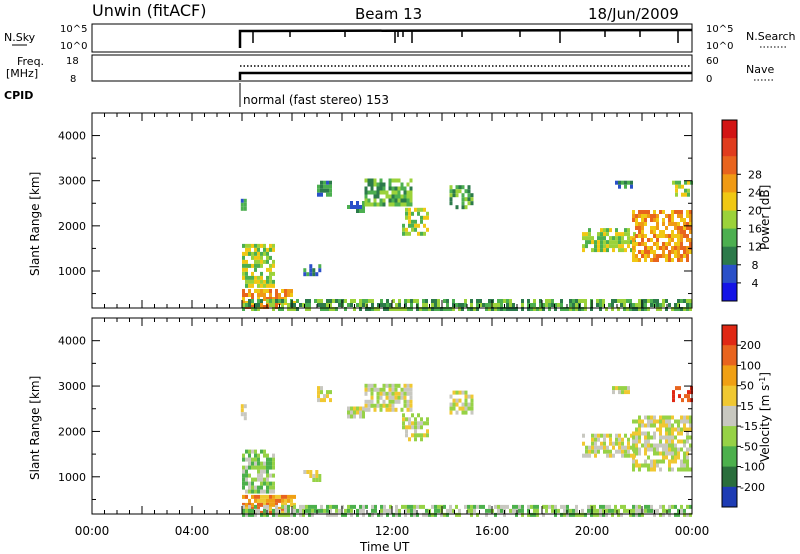  Describe the element at coordinates (390, 69) in the screenshot. I see `freq-panel: Freq. [MHz] 18 8 60 0 Nave` at that location.